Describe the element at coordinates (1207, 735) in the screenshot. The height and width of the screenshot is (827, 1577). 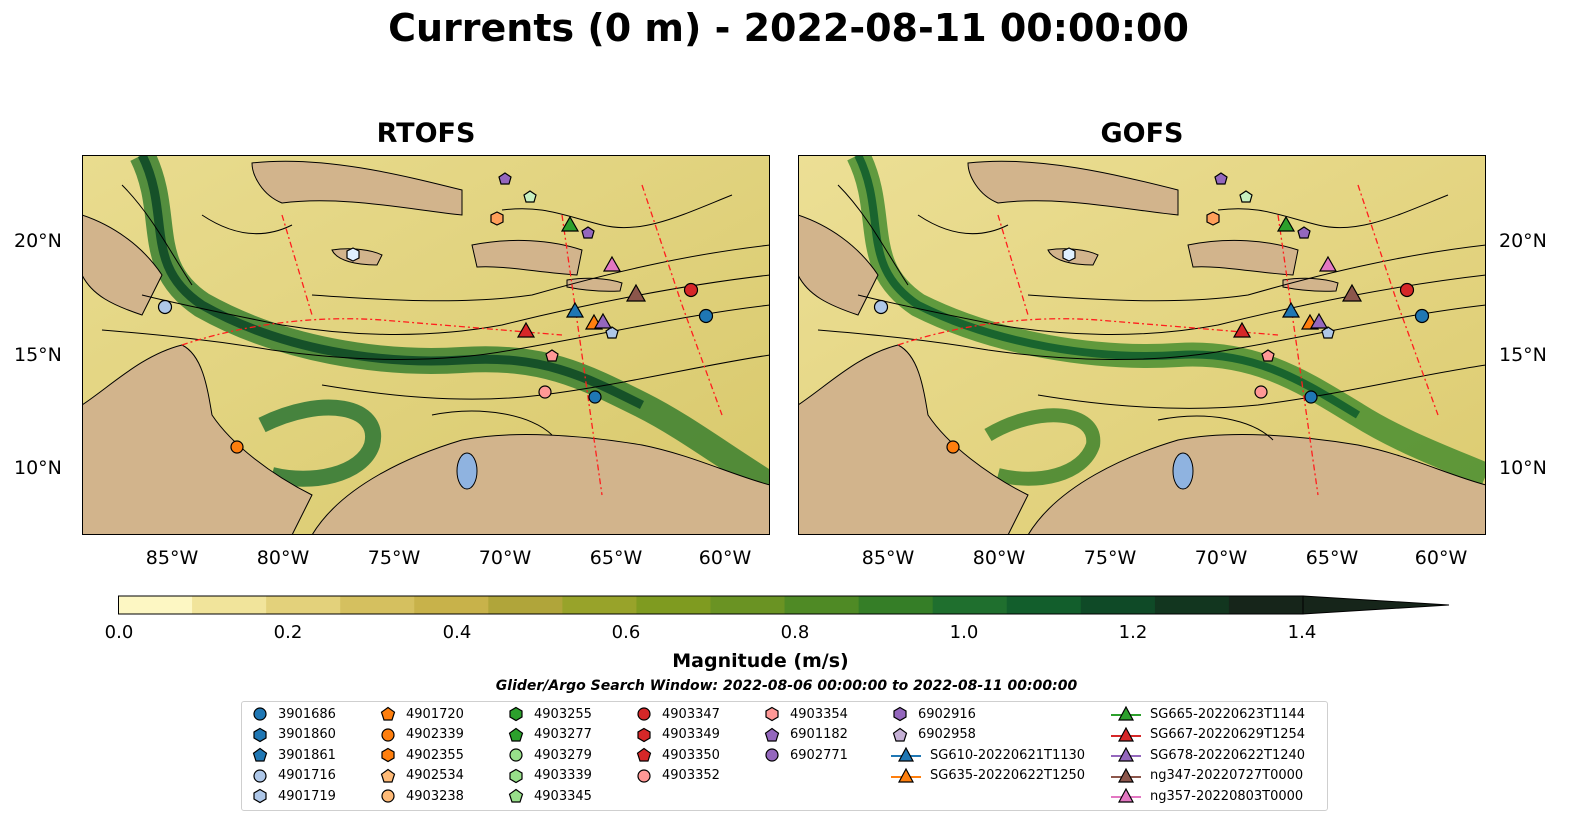
I see `legend-item: SG667-20220629T1254` at that location.